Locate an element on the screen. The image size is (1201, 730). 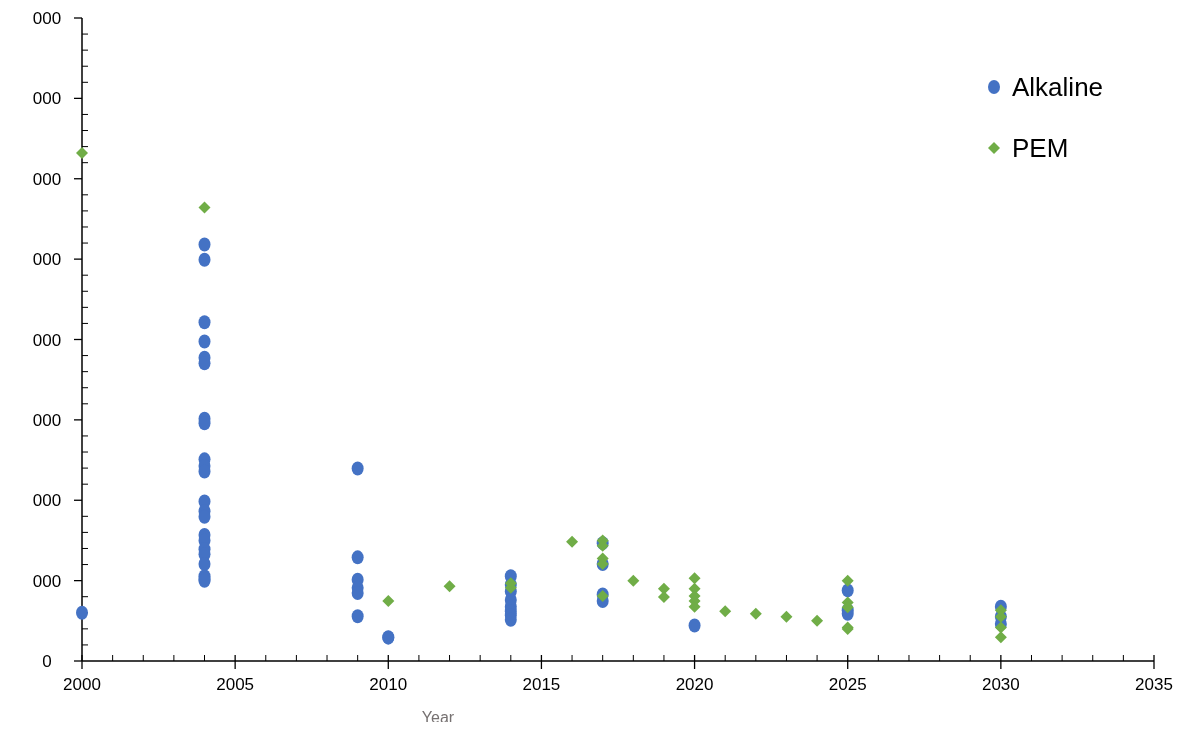
x-tick-label: 2005 is located at coordinates (235, 684).